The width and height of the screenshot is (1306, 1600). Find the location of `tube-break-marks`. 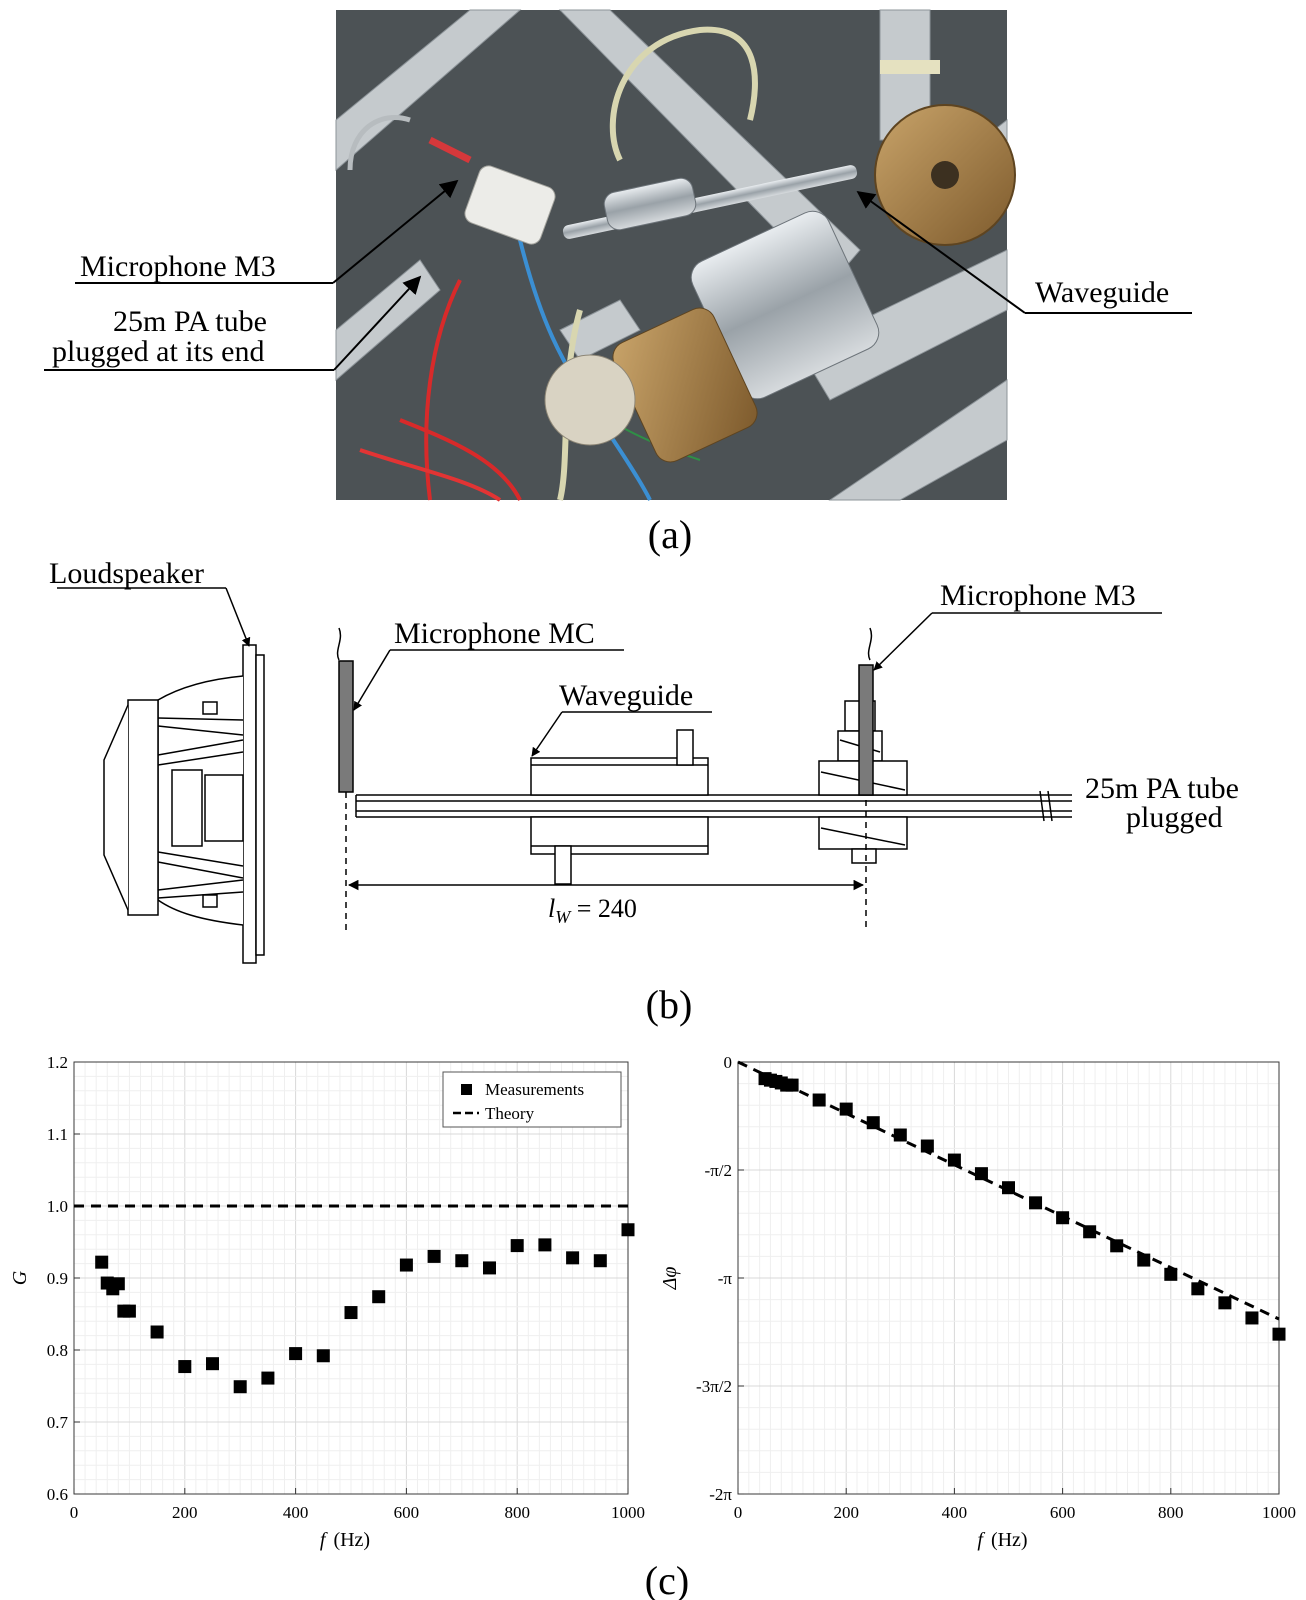

tube-break-marks is located at coordinates (1046, 806).